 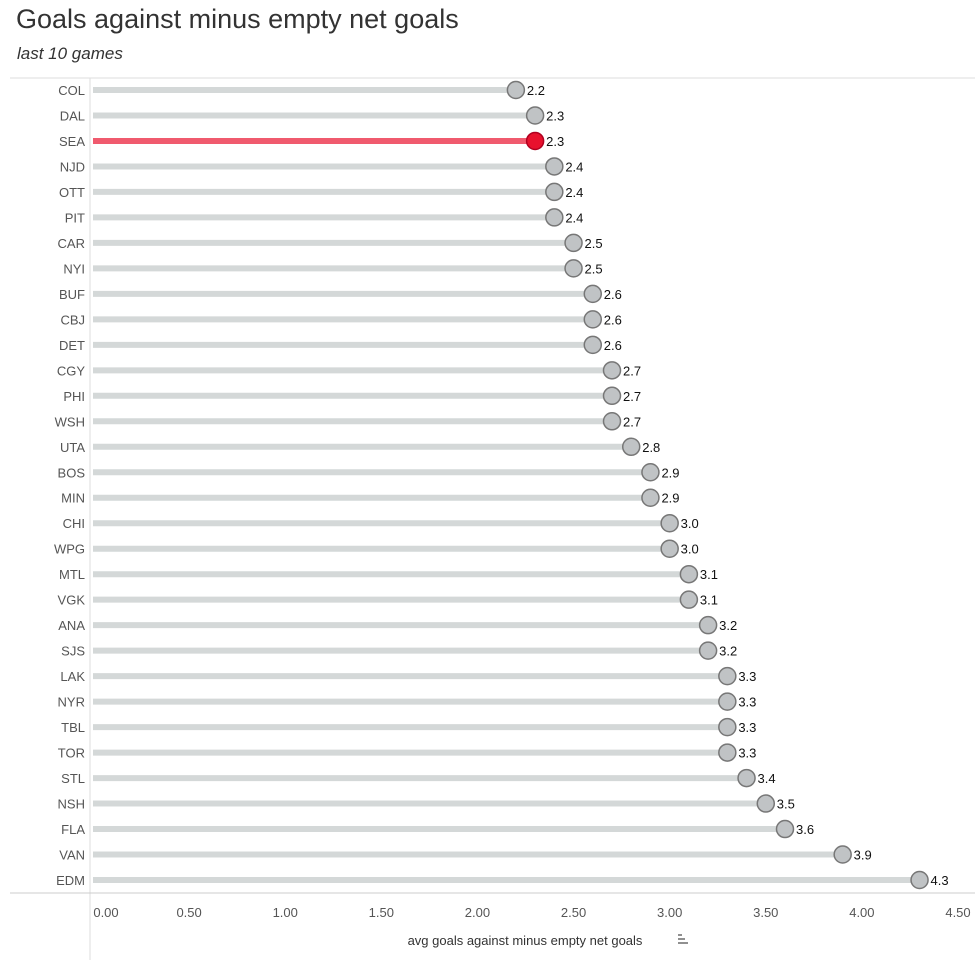 What do you see at coordinates (861, 912) in the screenshot?
I see `x-tick-label: 4.00` at bounding box center [861, 912].